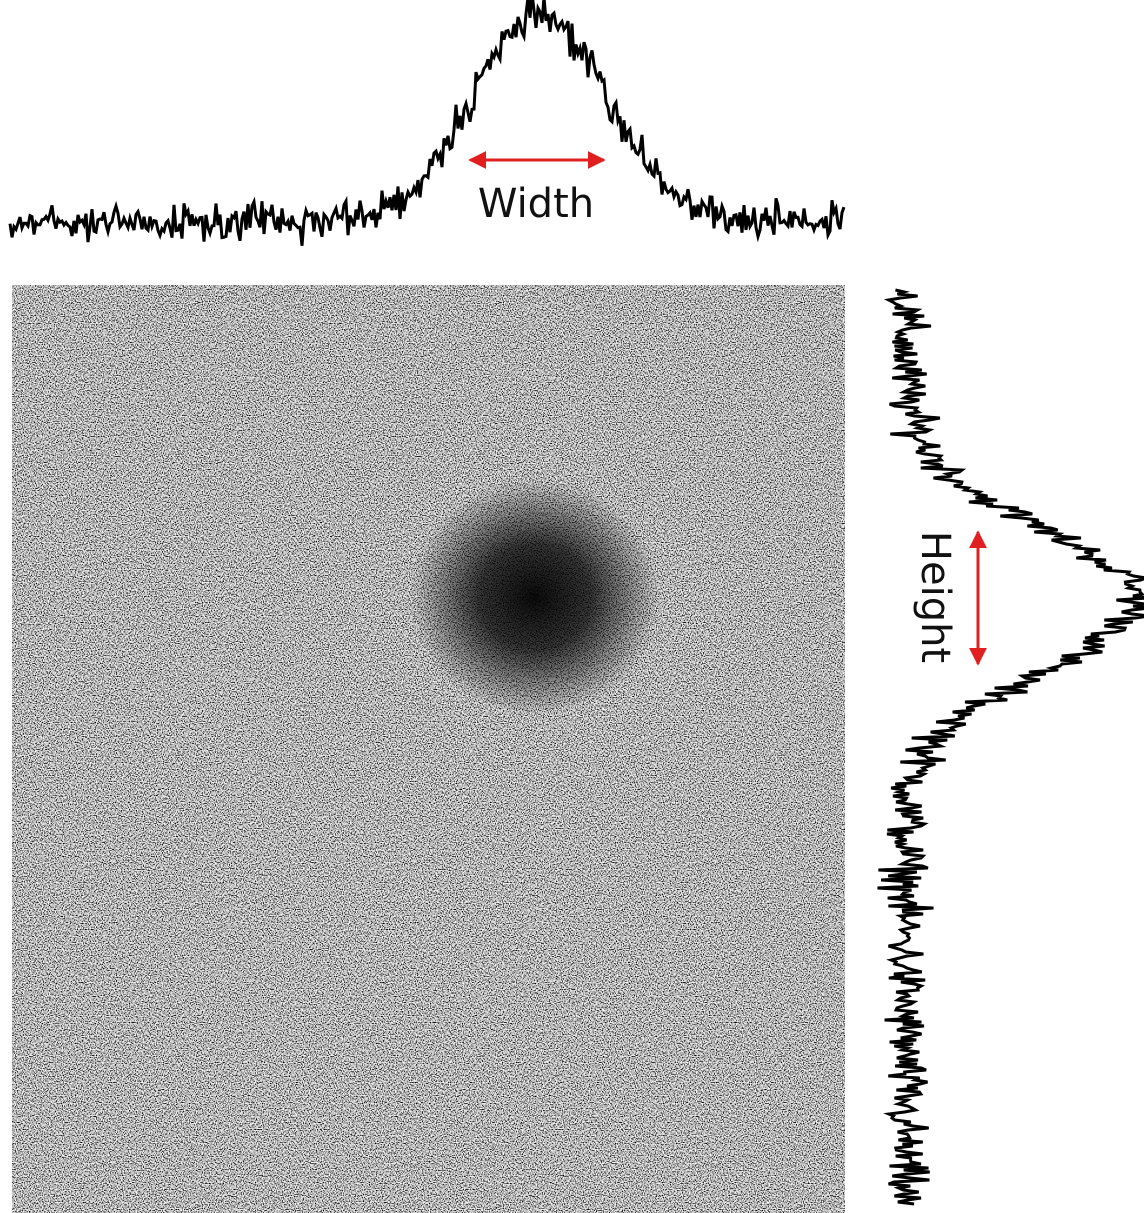 Image resolution: width=1144 pixels, height=1213 pixels. I want to click on width-profile, so click(427, 123).